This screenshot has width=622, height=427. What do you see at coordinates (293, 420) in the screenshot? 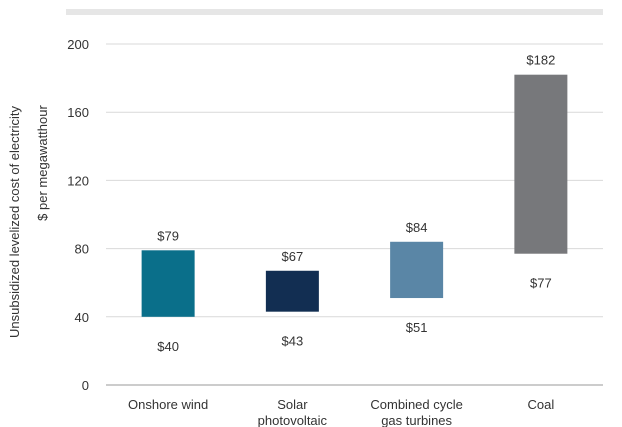
I see `category-label: photovoltaic` at bounding box center [293, 420].